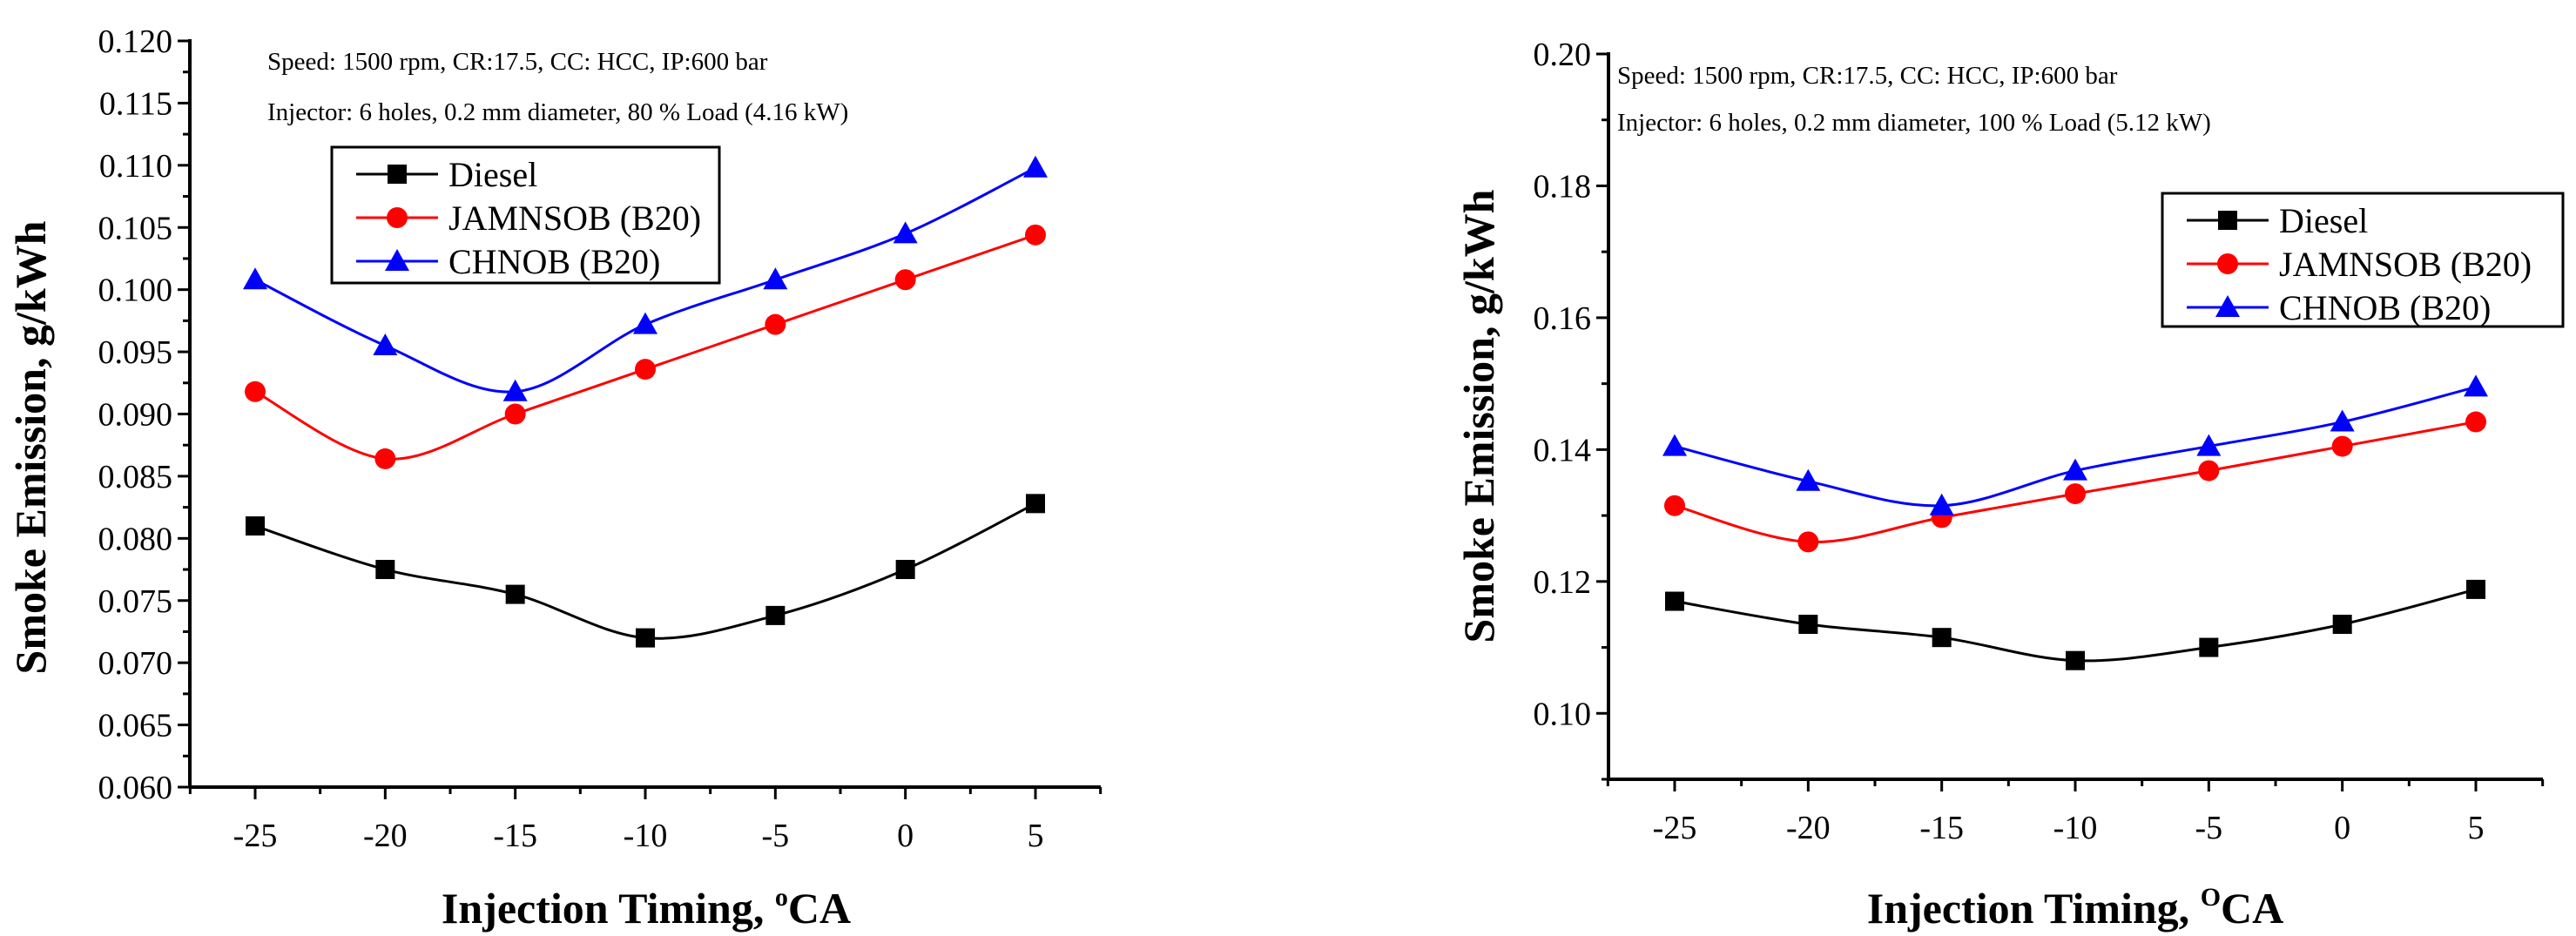 Image resolution: width=2576 pixels, height=936 pixels. Describe the element at coordinates (2034, 908) in the screenshot. I see `x-axis-title-text: Injection Timing,` at that location.